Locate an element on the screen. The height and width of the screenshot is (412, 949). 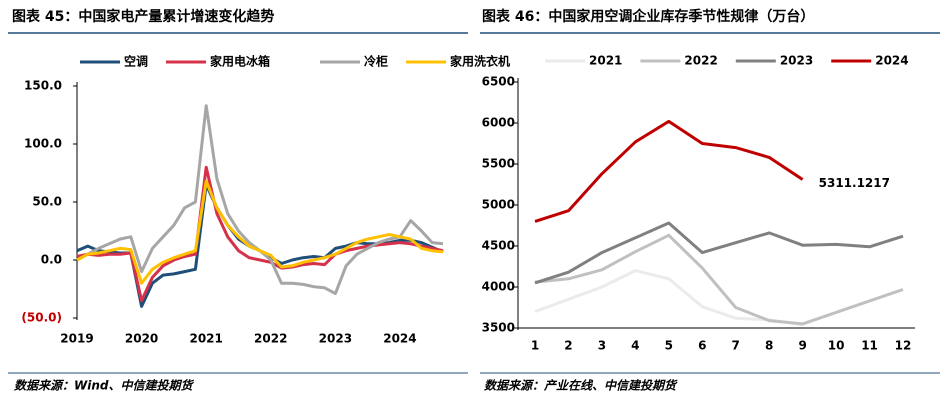
y-tick-label: (50.0) is located at coordinates (41, 318).